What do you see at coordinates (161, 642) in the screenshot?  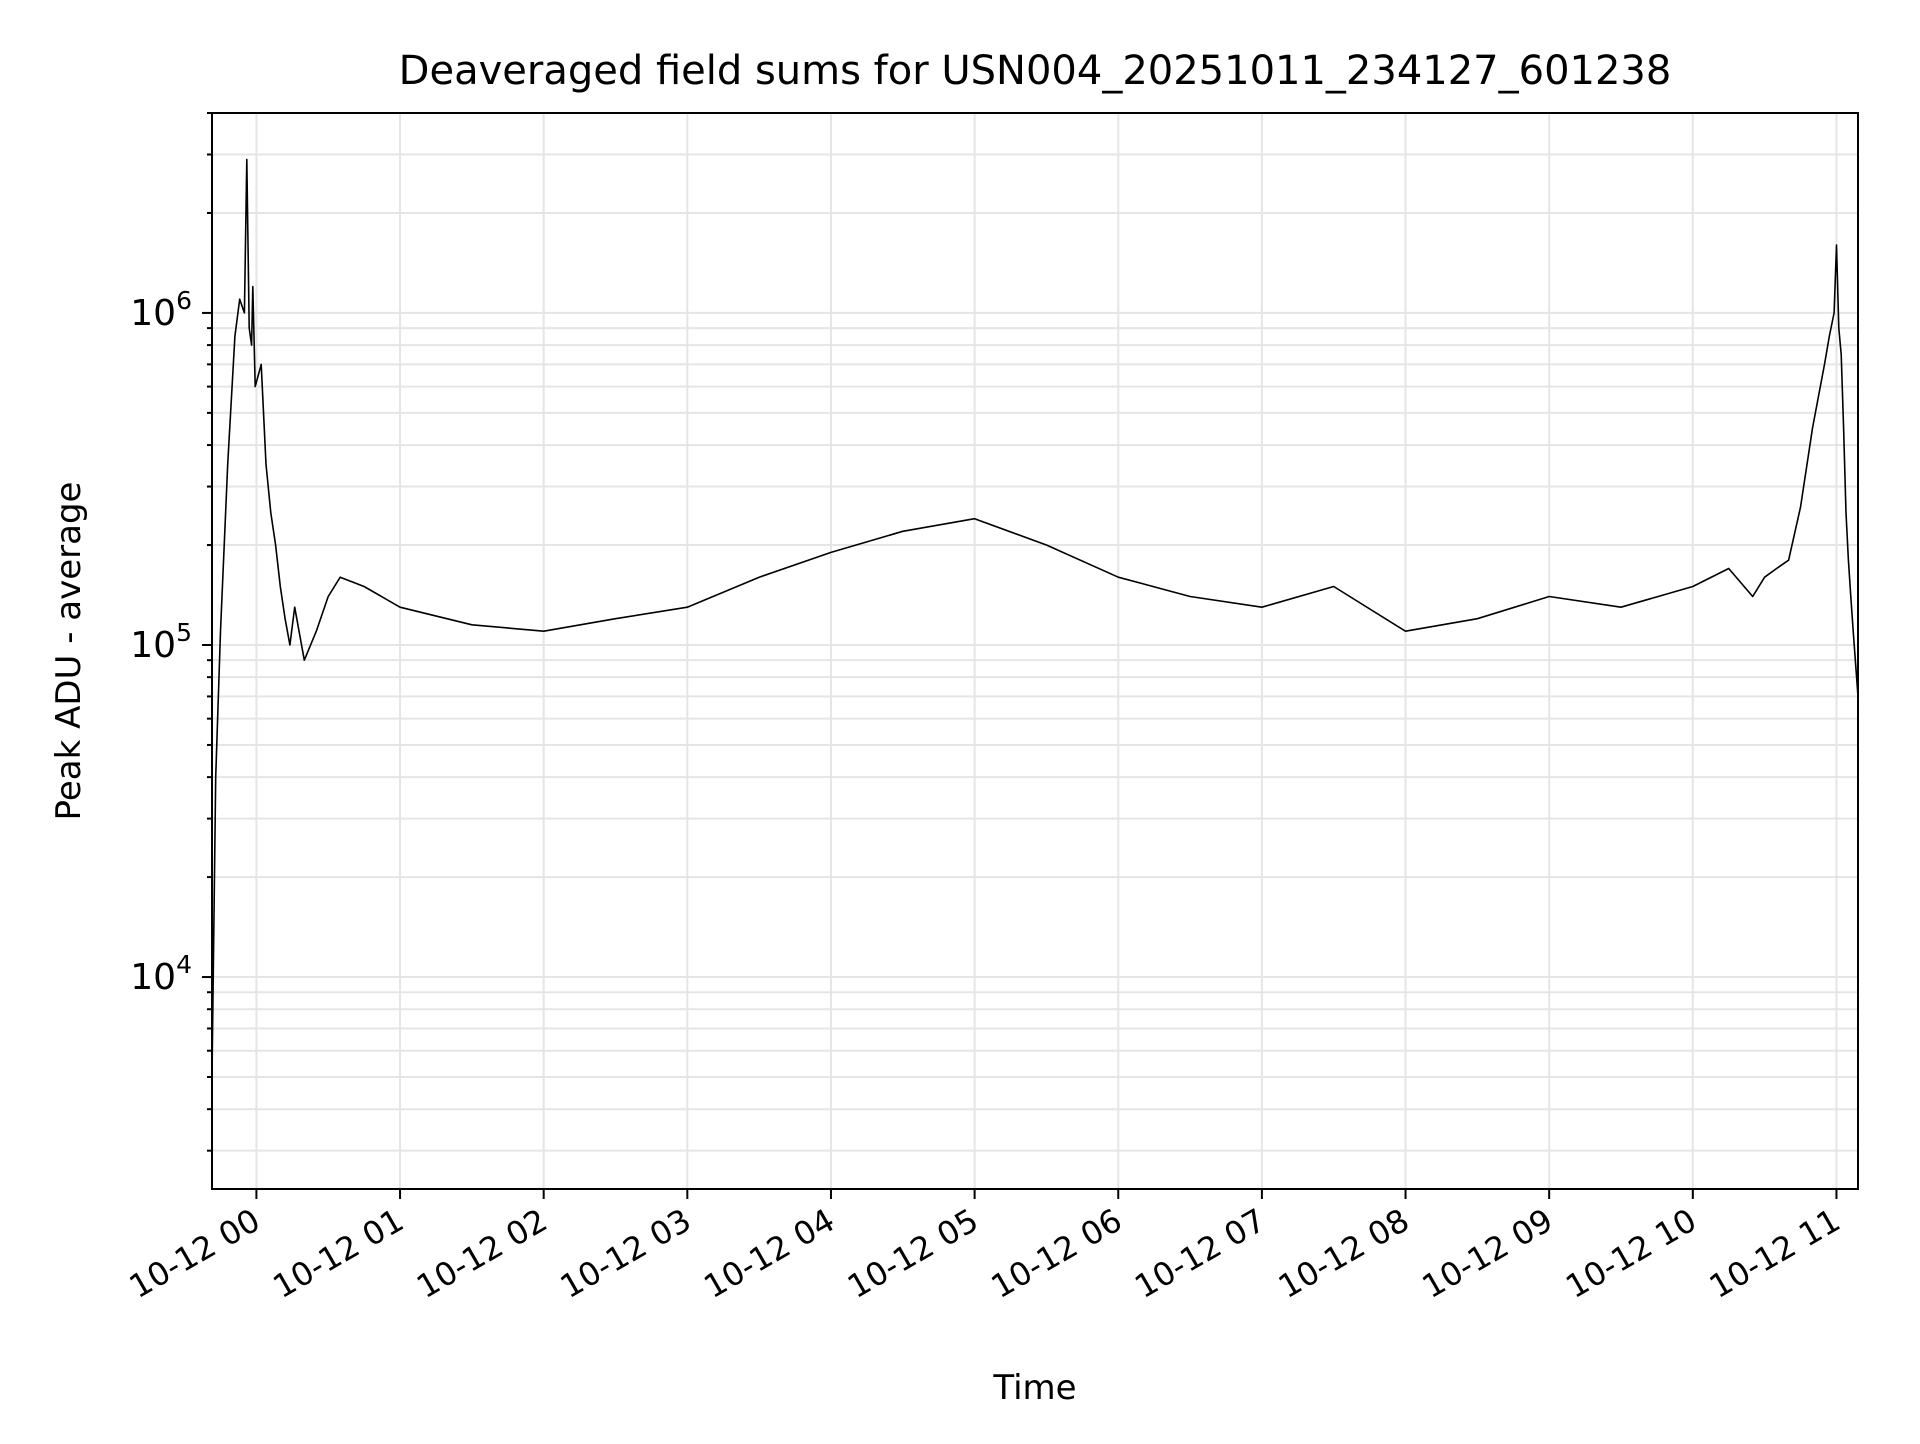 I see `y-tick-label: 10⁵` at bounding box center [161, 642].